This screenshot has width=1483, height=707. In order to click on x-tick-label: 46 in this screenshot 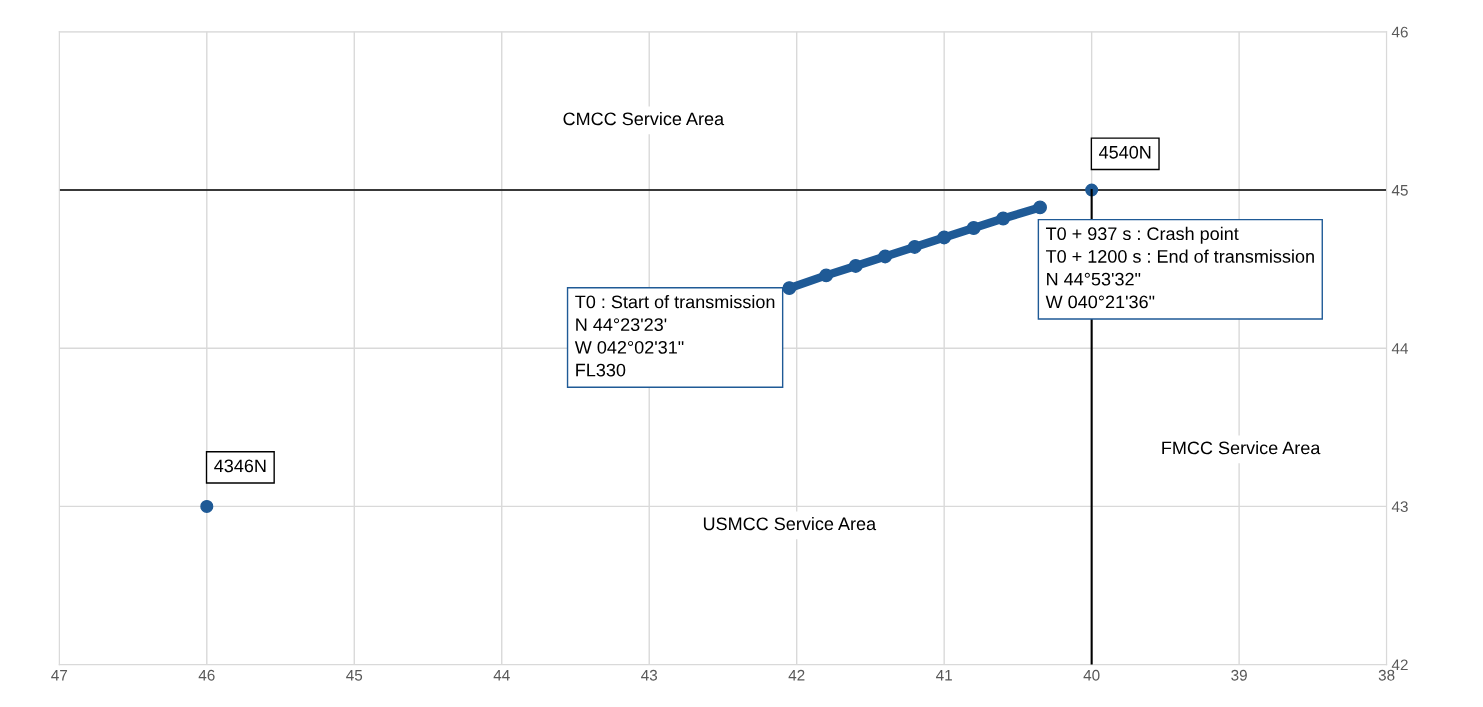, I will do `click(206, 675)`.